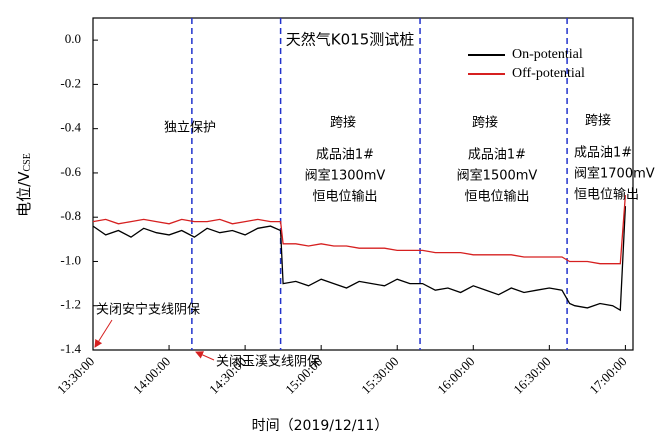 The image size is (661, 438). I want to click on x-tick-label: 13:30:00, so click(75, 375).